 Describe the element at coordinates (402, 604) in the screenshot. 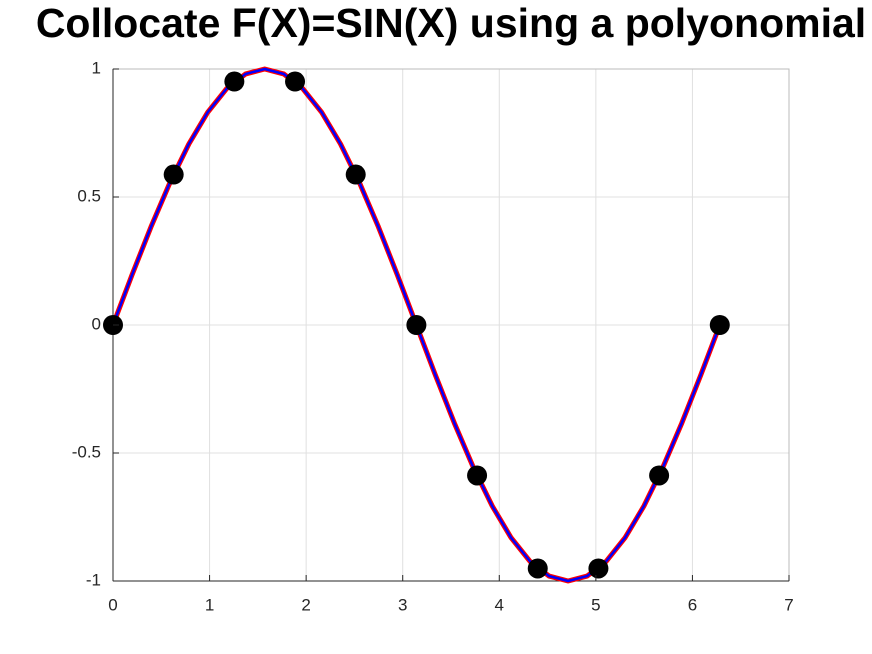

I see `x-tick-label: 3` at that location.